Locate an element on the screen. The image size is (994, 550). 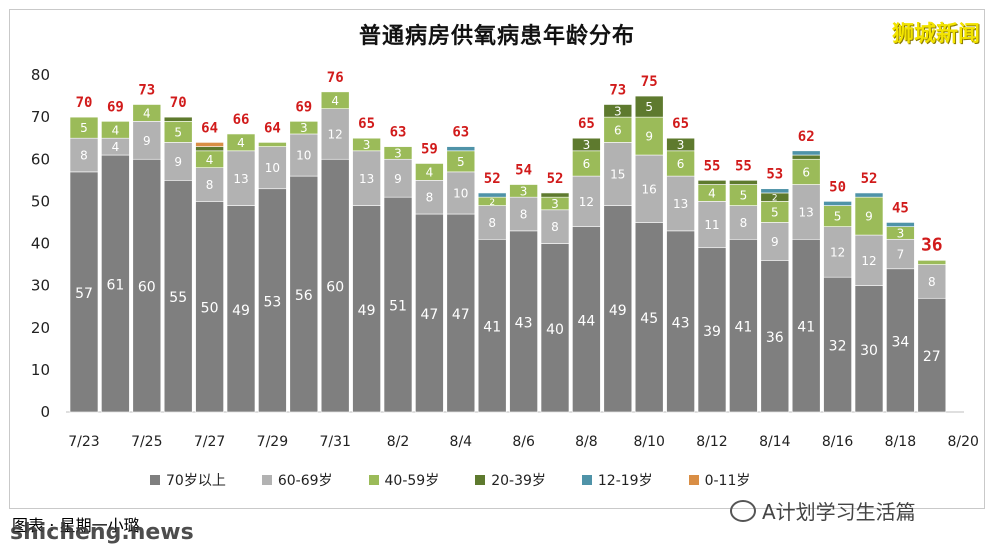
bar-total-label: 66 is located at coordinates (241, 120).